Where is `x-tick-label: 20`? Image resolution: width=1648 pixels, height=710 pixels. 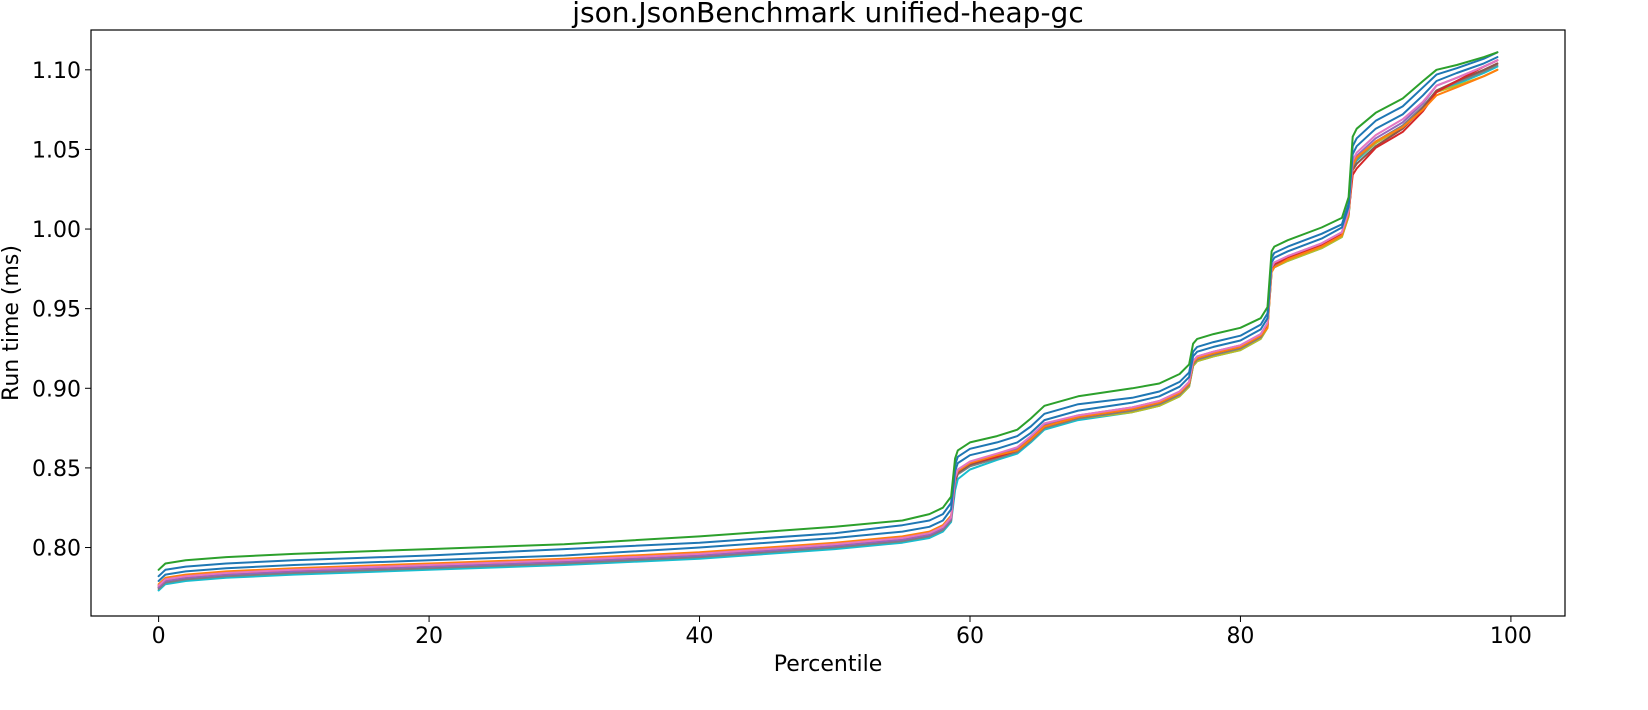
x-tick-label: 20 is located at coordinates (429, 636).